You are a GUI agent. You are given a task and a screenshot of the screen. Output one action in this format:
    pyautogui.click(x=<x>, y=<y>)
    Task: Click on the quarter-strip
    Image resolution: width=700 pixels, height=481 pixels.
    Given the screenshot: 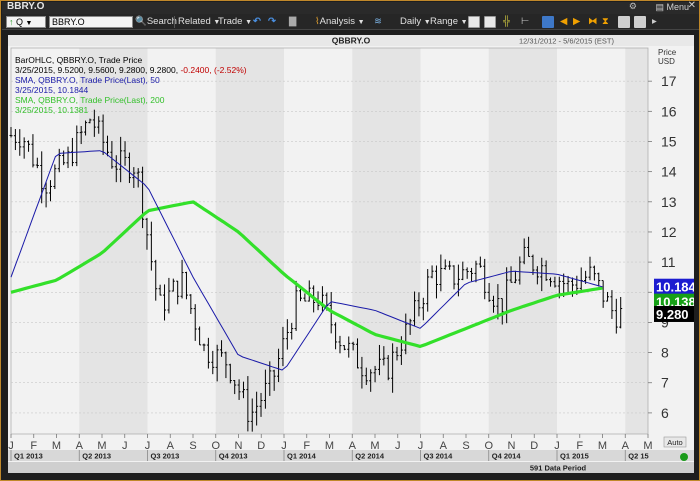 What is the action you would take?
    pyautogui.click(x=351, y=455)
    